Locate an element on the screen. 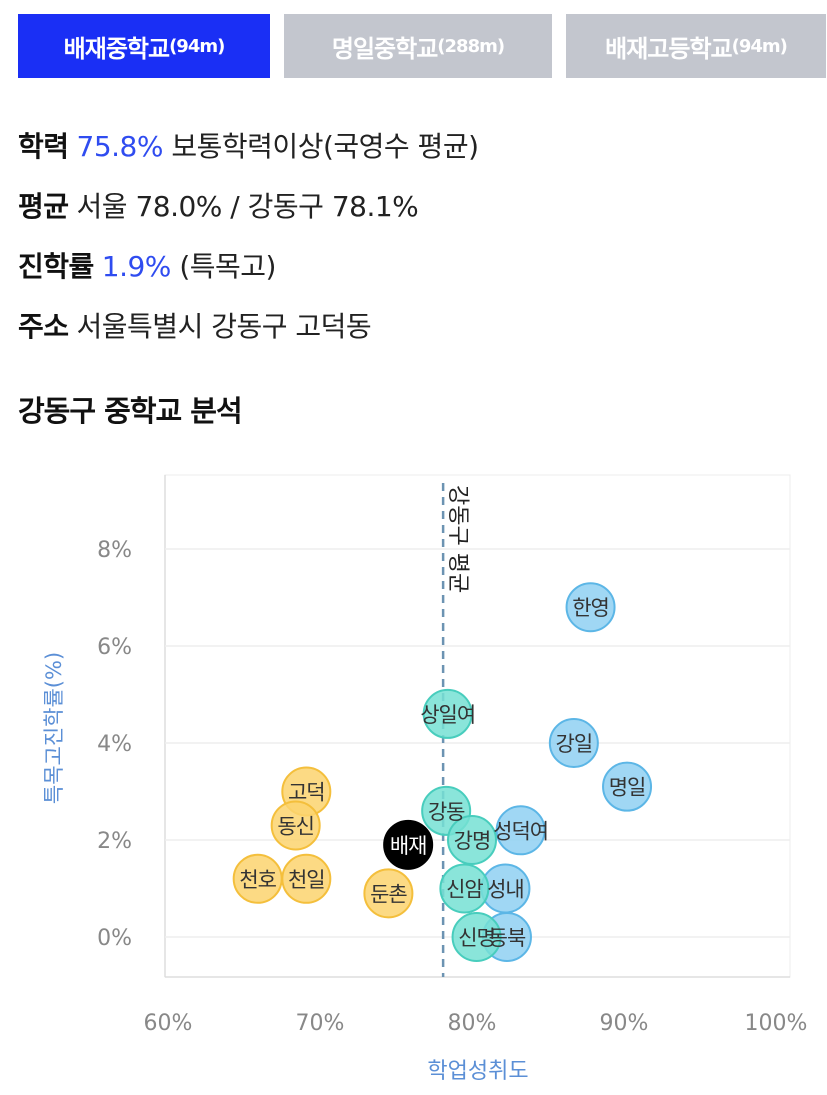 The image size is (827, 1095). achievement-row: 학력 75.8% 보통학력이상(국영수 평균) is located at coordinates (248, 152).